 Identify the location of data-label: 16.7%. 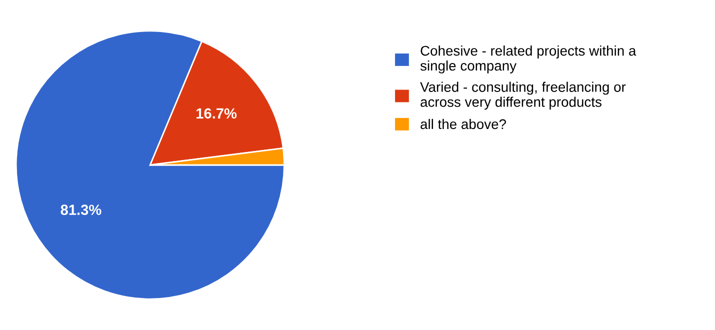
(216, 113).